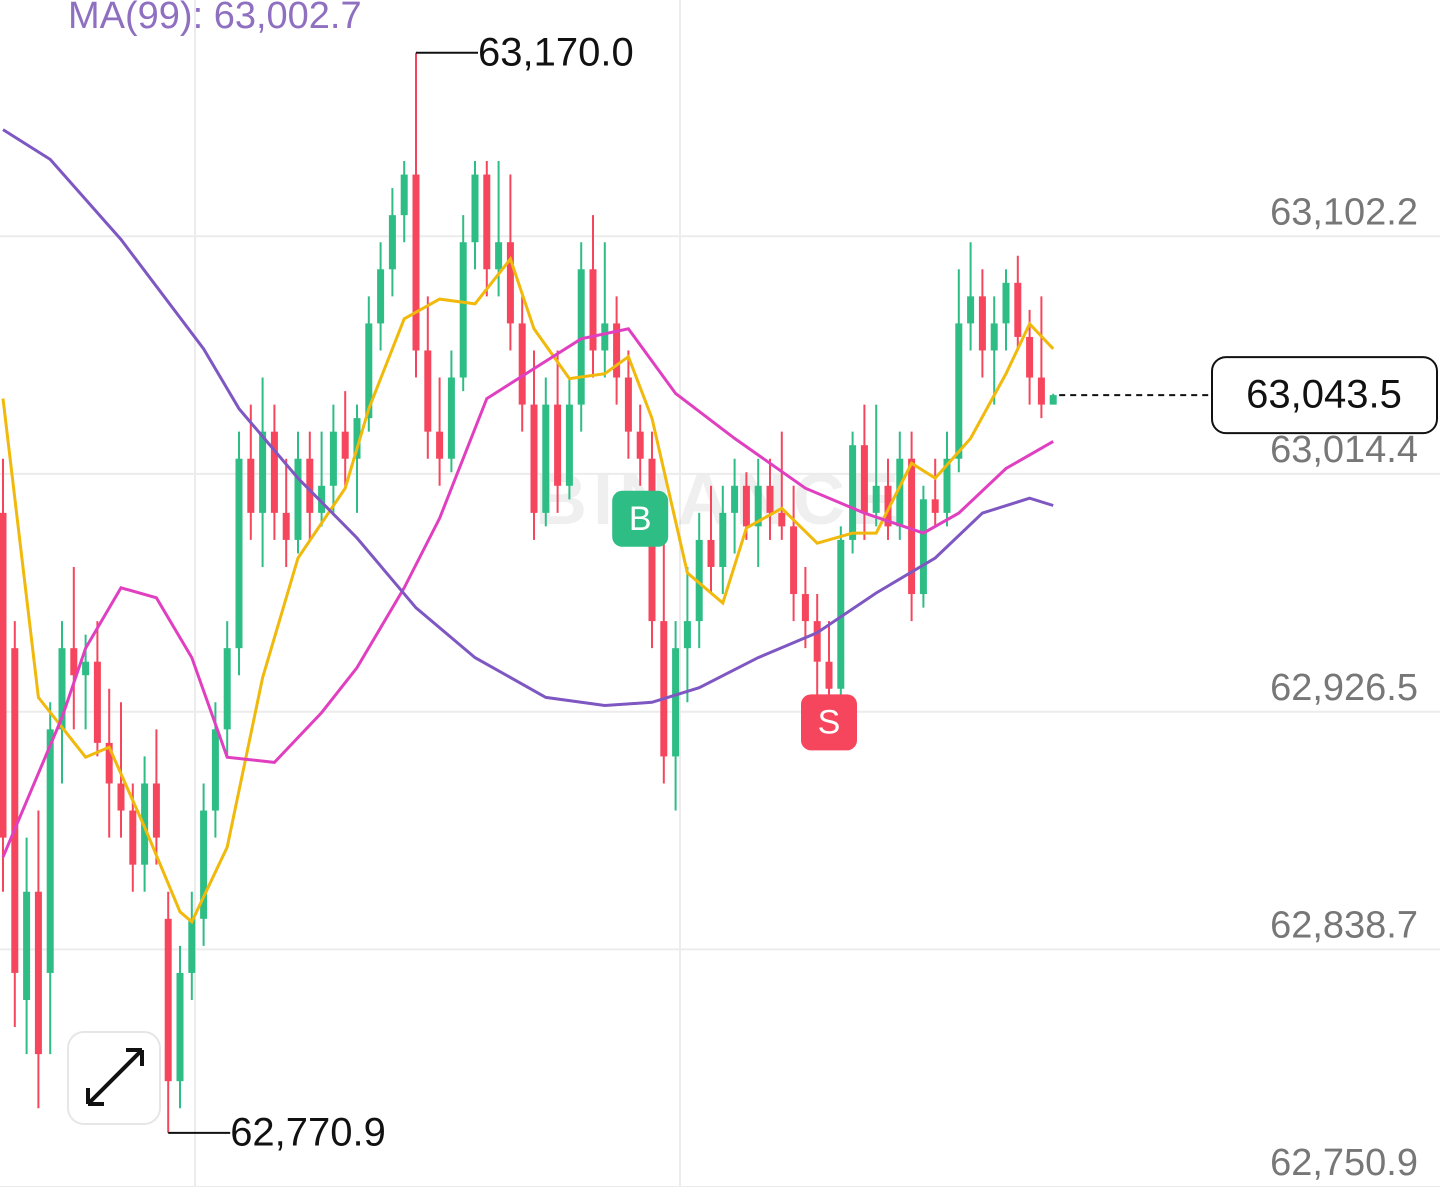 Image resolution: width=1440 pixels, height=1187 pixels. I want to click on last-price-label: 63,043.5, so click(1324, 395).